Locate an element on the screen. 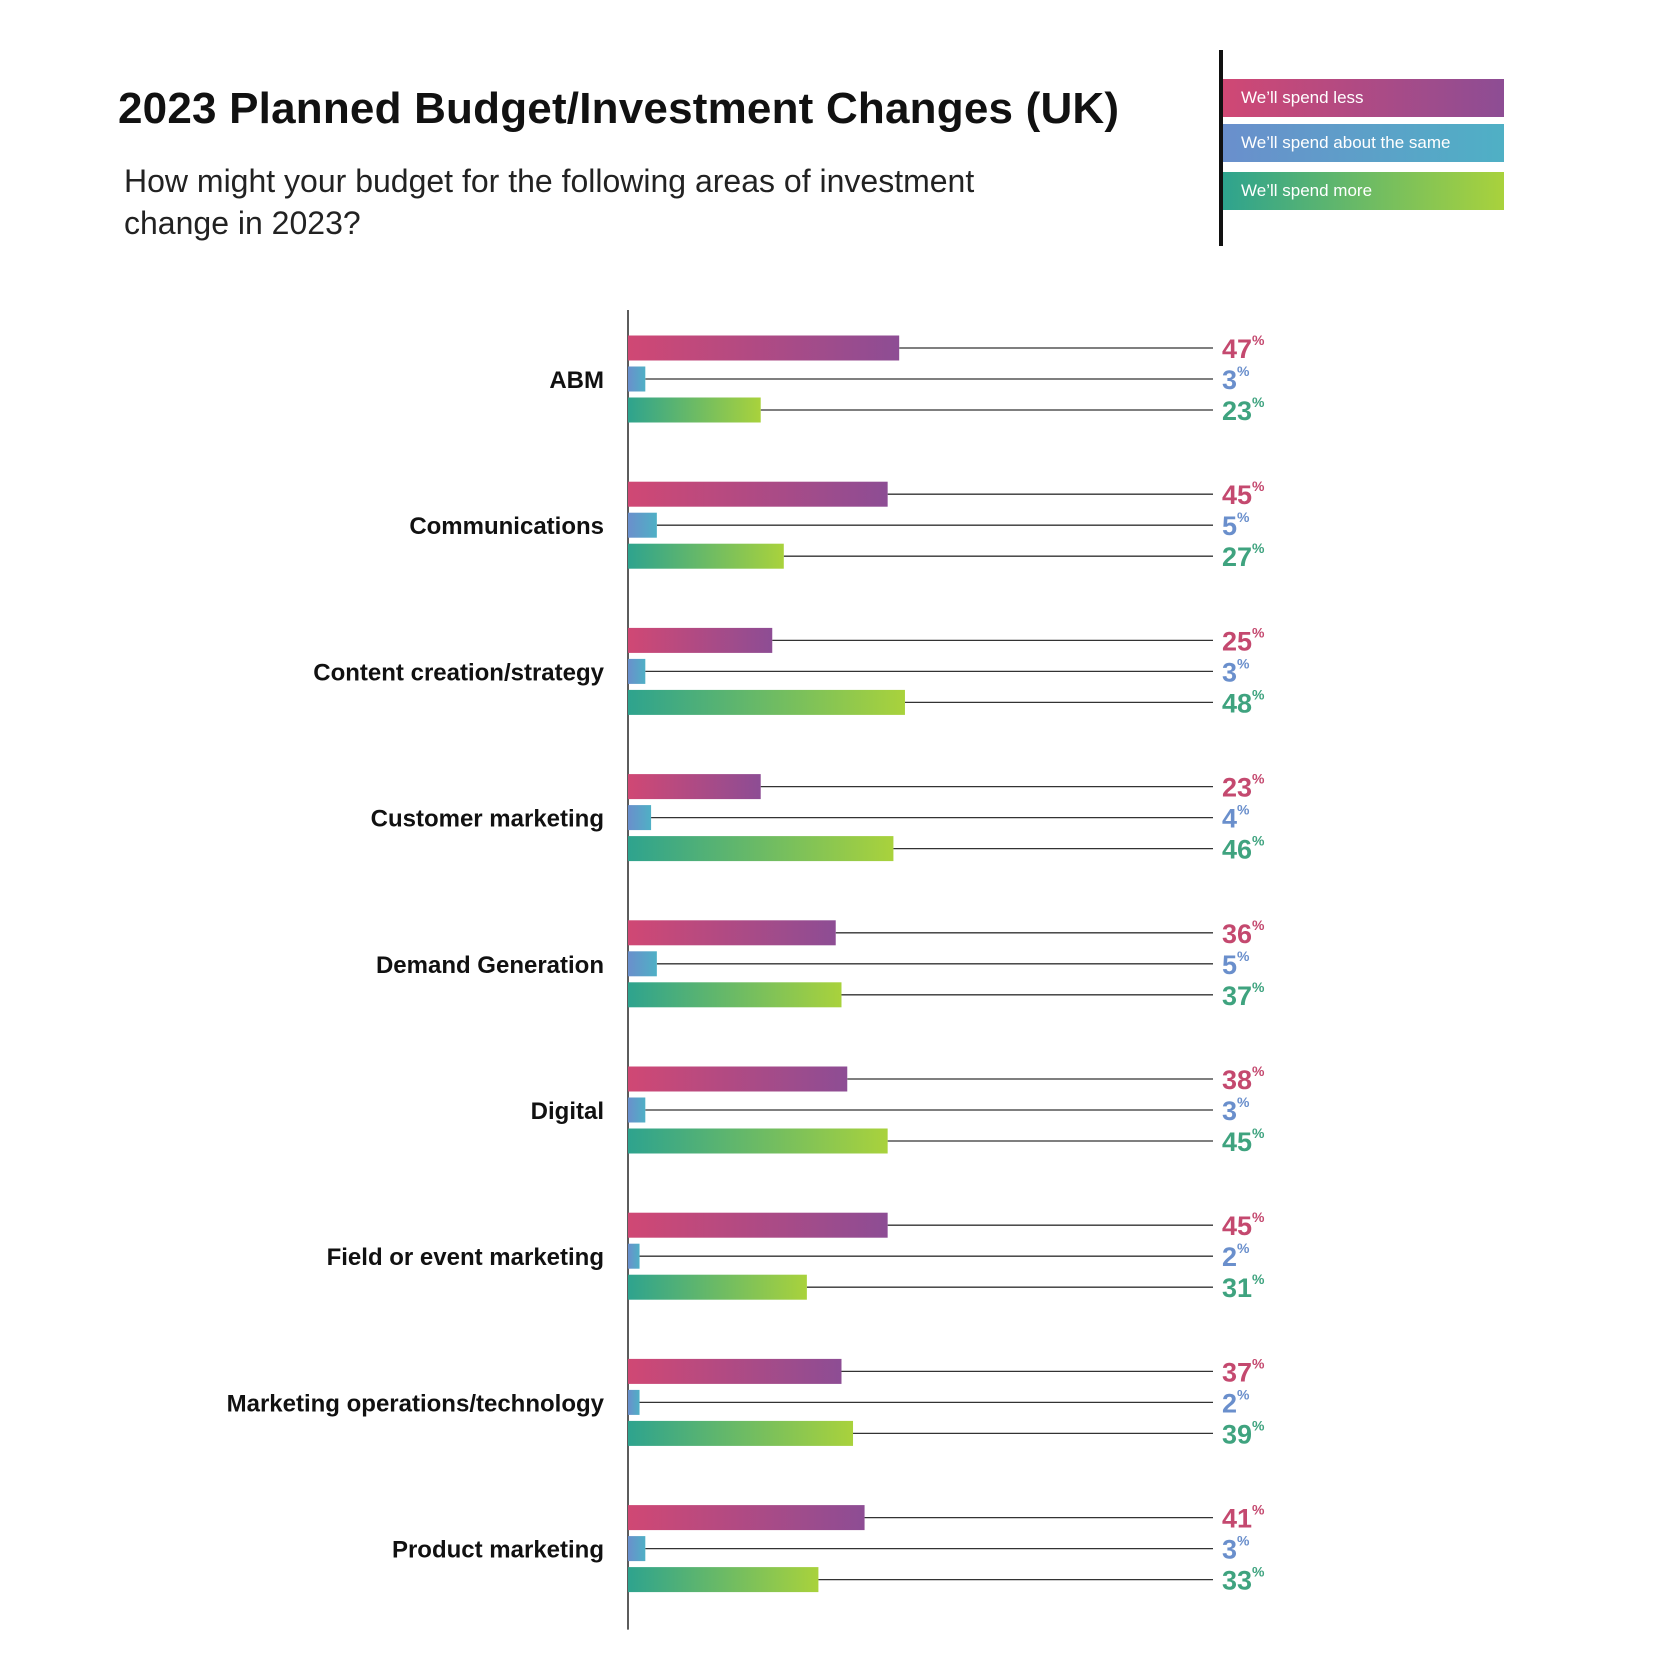  data-label: 41% is located at coordinates (1243, 1518).